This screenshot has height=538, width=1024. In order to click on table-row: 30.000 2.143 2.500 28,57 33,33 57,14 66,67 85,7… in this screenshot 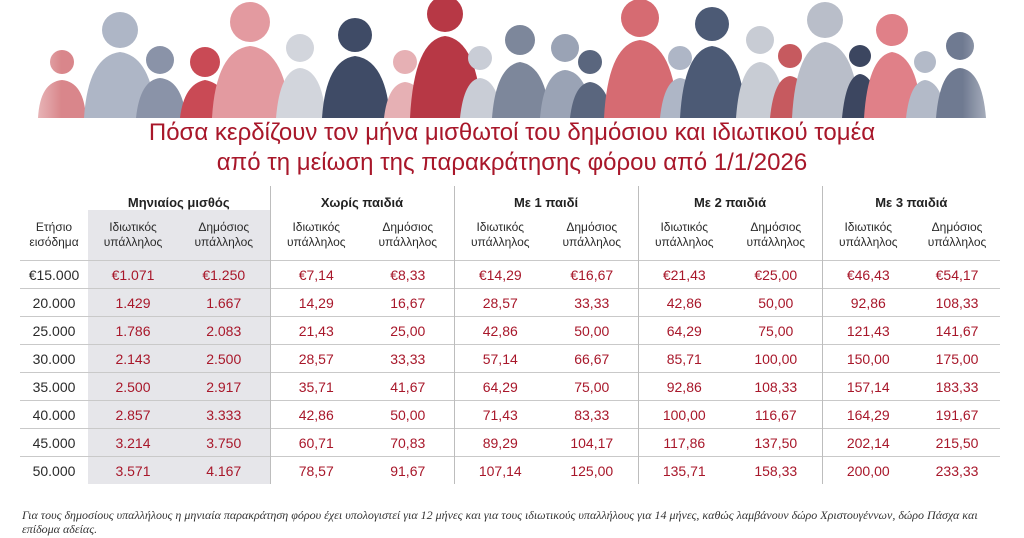, I will do `click(510, 358)`.